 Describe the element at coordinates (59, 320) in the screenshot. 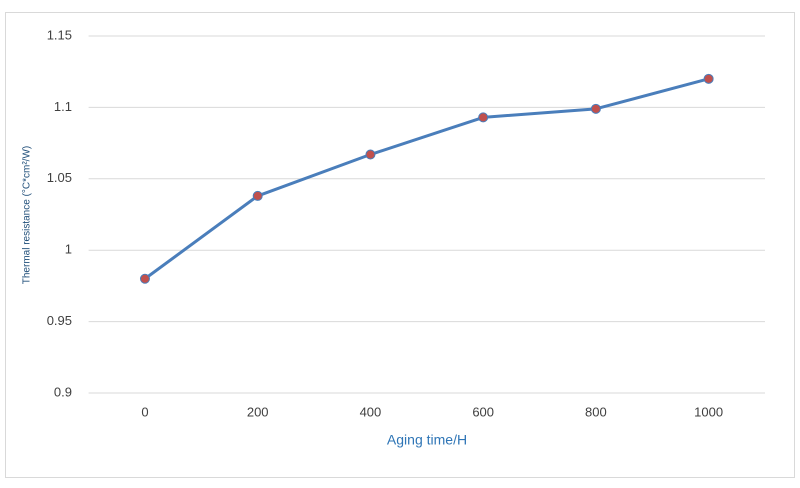

I see `y-tick-label: 0.95` at that location.